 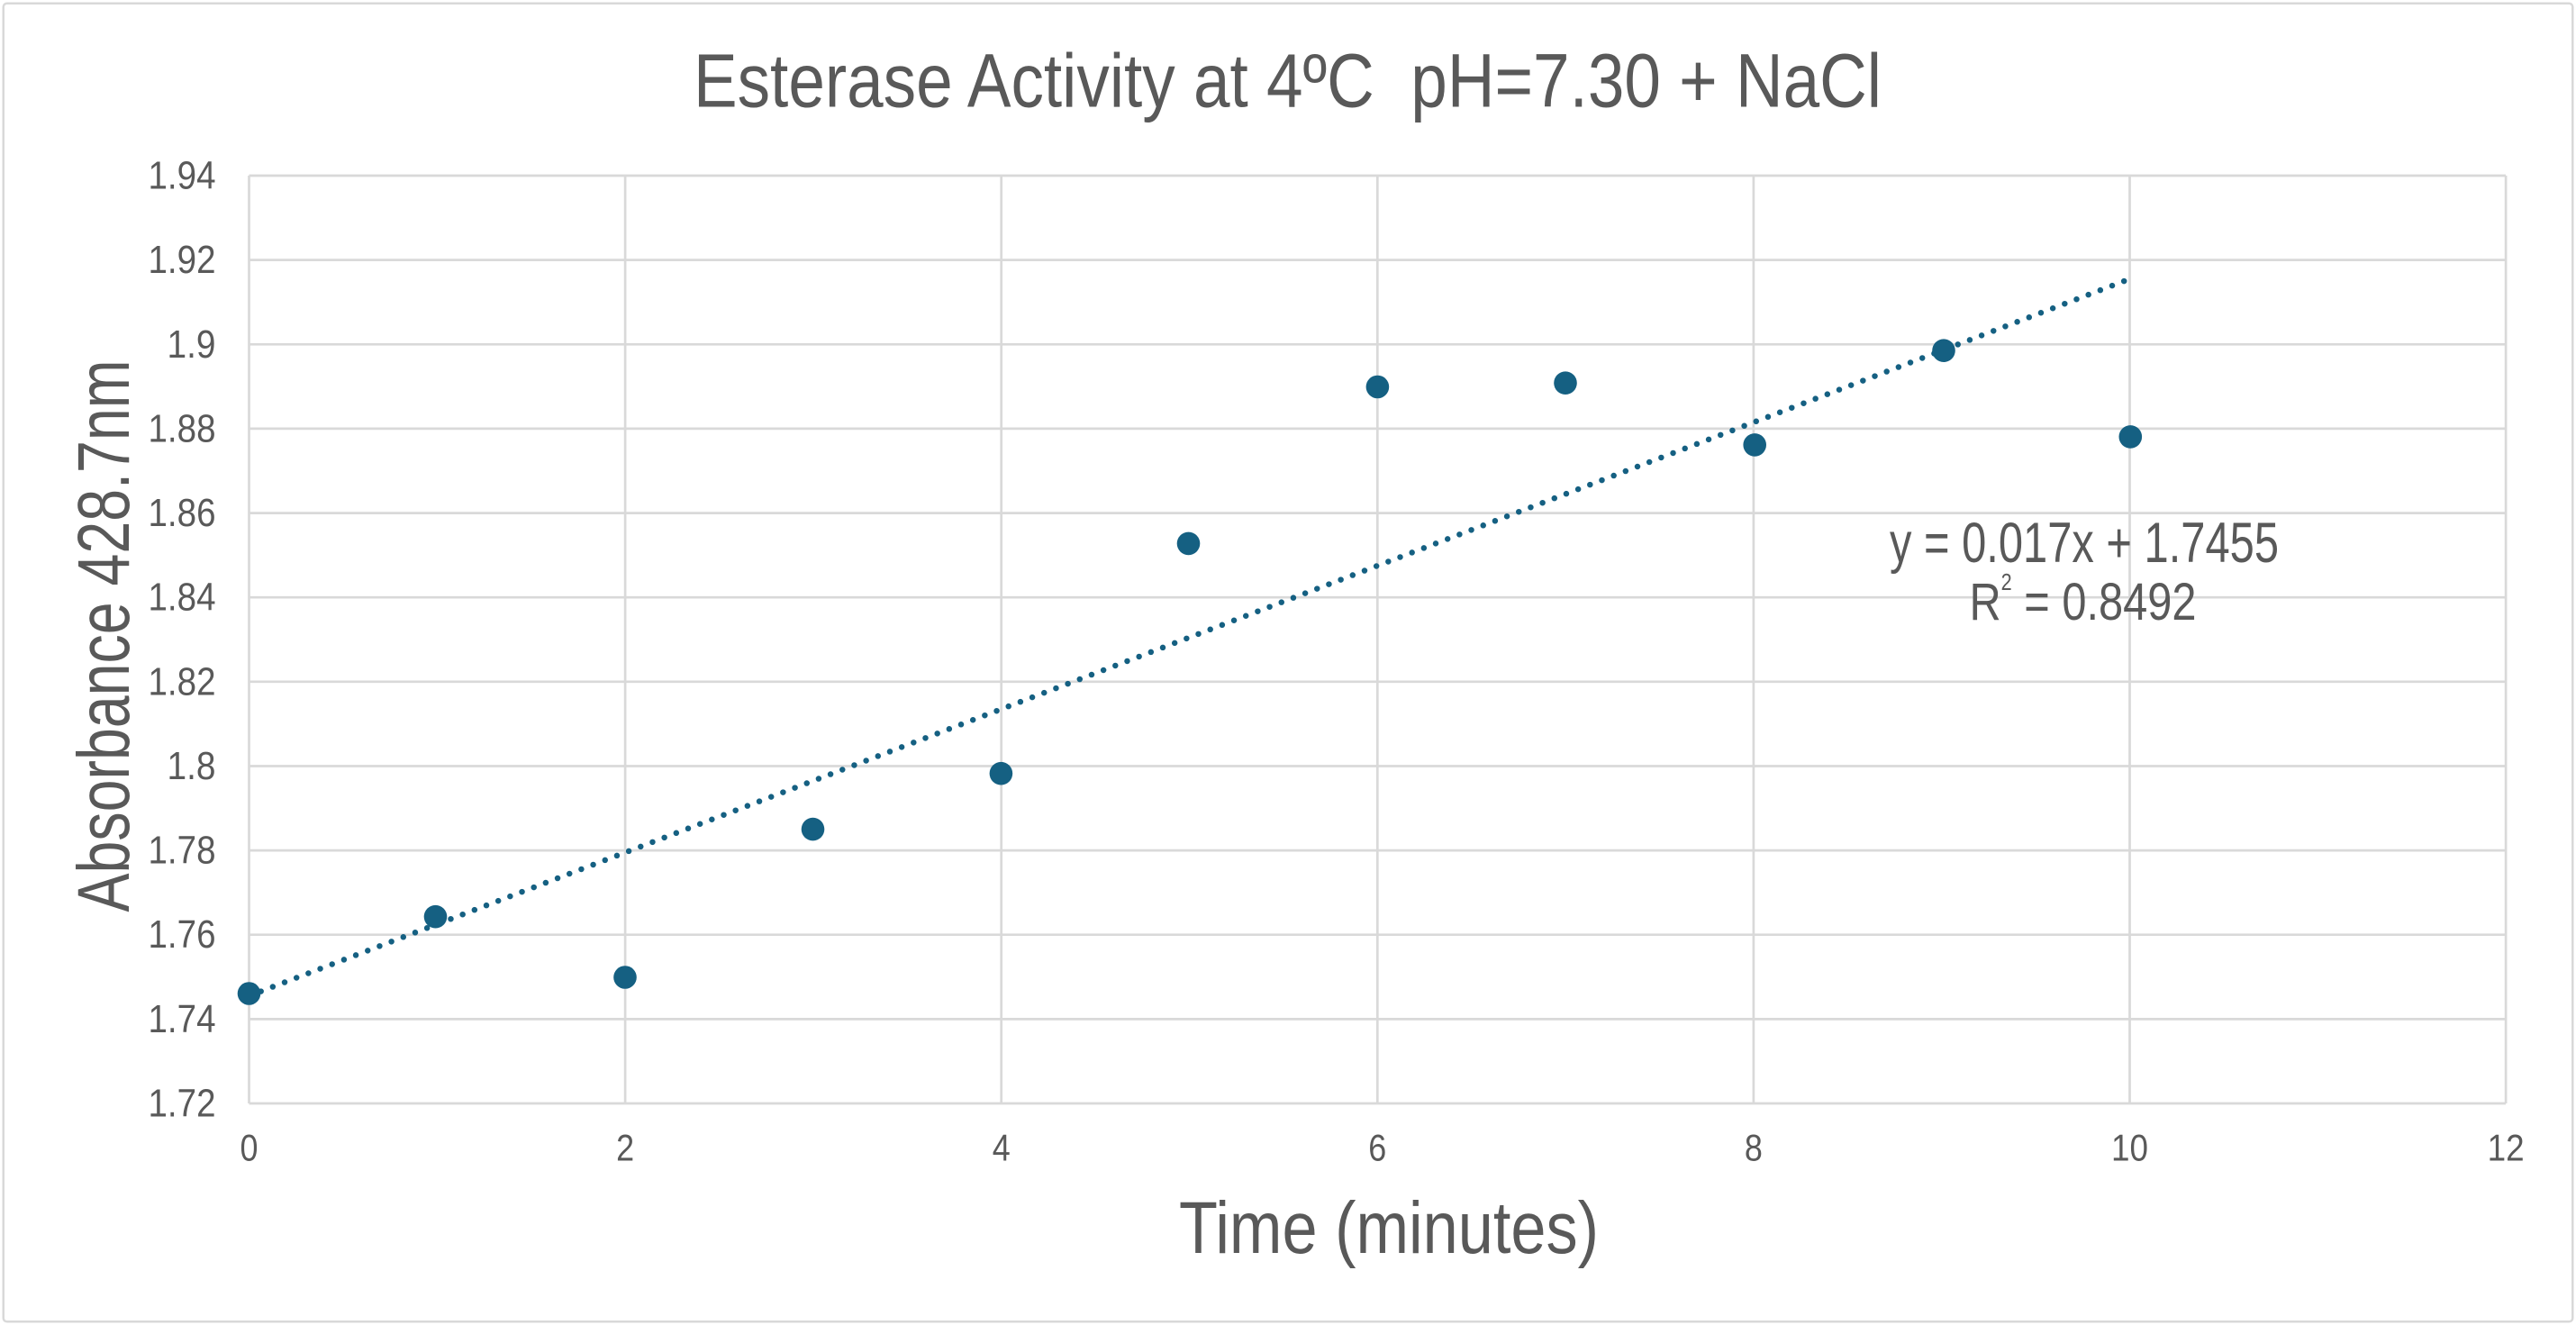 I want to click on svg-text: 2, so click(x=625, y=1148).